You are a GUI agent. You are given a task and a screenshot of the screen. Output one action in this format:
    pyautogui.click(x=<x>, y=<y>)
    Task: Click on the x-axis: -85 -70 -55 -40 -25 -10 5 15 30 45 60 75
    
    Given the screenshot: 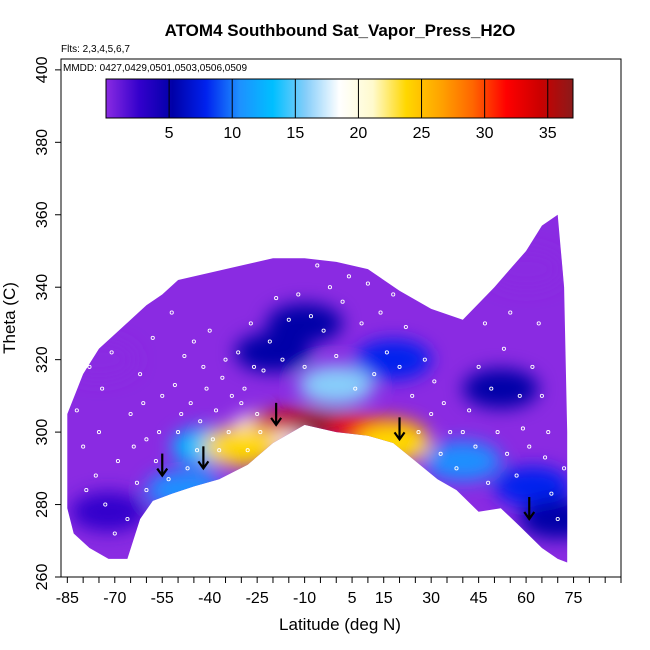 What is the action you would take?
    pyautogui.click(x=339, y=592)
    